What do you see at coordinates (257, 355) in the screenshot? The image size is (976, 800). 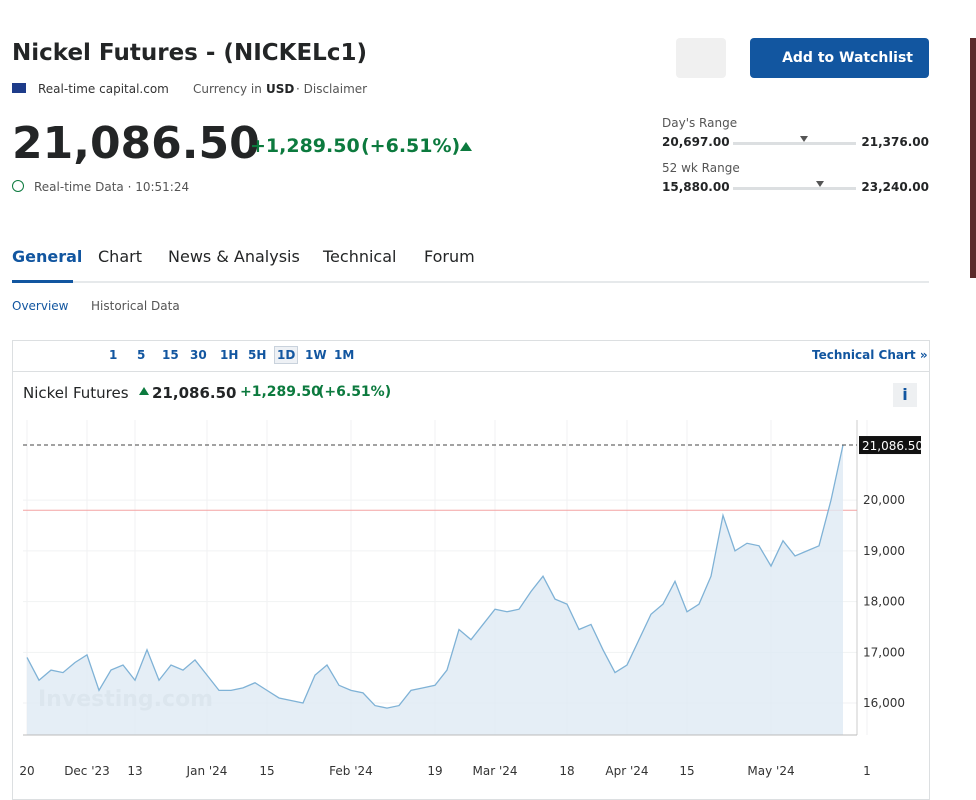 I see `interval: 5H` at bounding box center [257, 355].